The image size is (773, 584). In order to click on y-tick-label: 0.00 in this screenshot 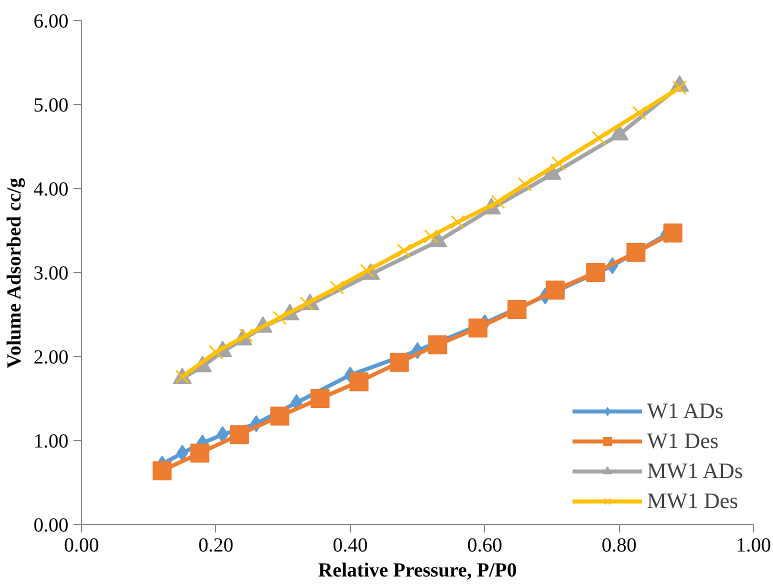, I will do `click(51, 525)`.